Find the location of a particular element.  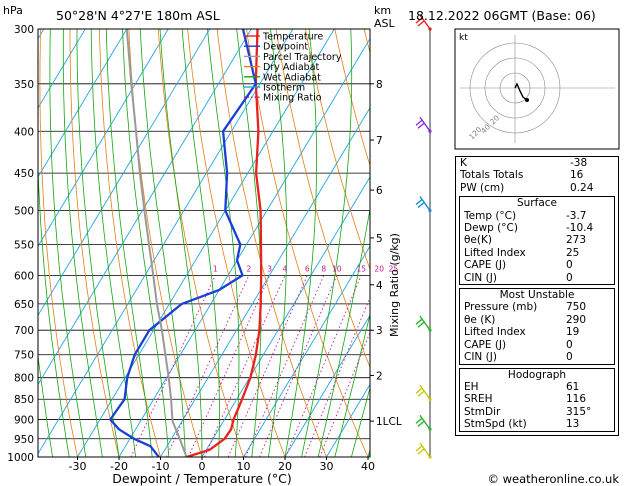

km-tick-label: 3 is located at coordinates (379, 331).